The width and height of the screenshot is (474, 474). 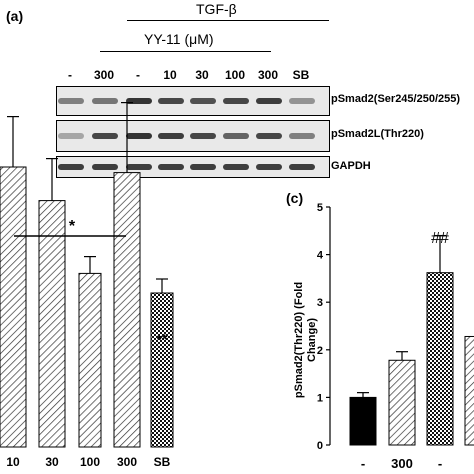 I want to click on chart-c-ylabel: pSmad2(Thr220) (Fold Change), so click(x=305, y=340).